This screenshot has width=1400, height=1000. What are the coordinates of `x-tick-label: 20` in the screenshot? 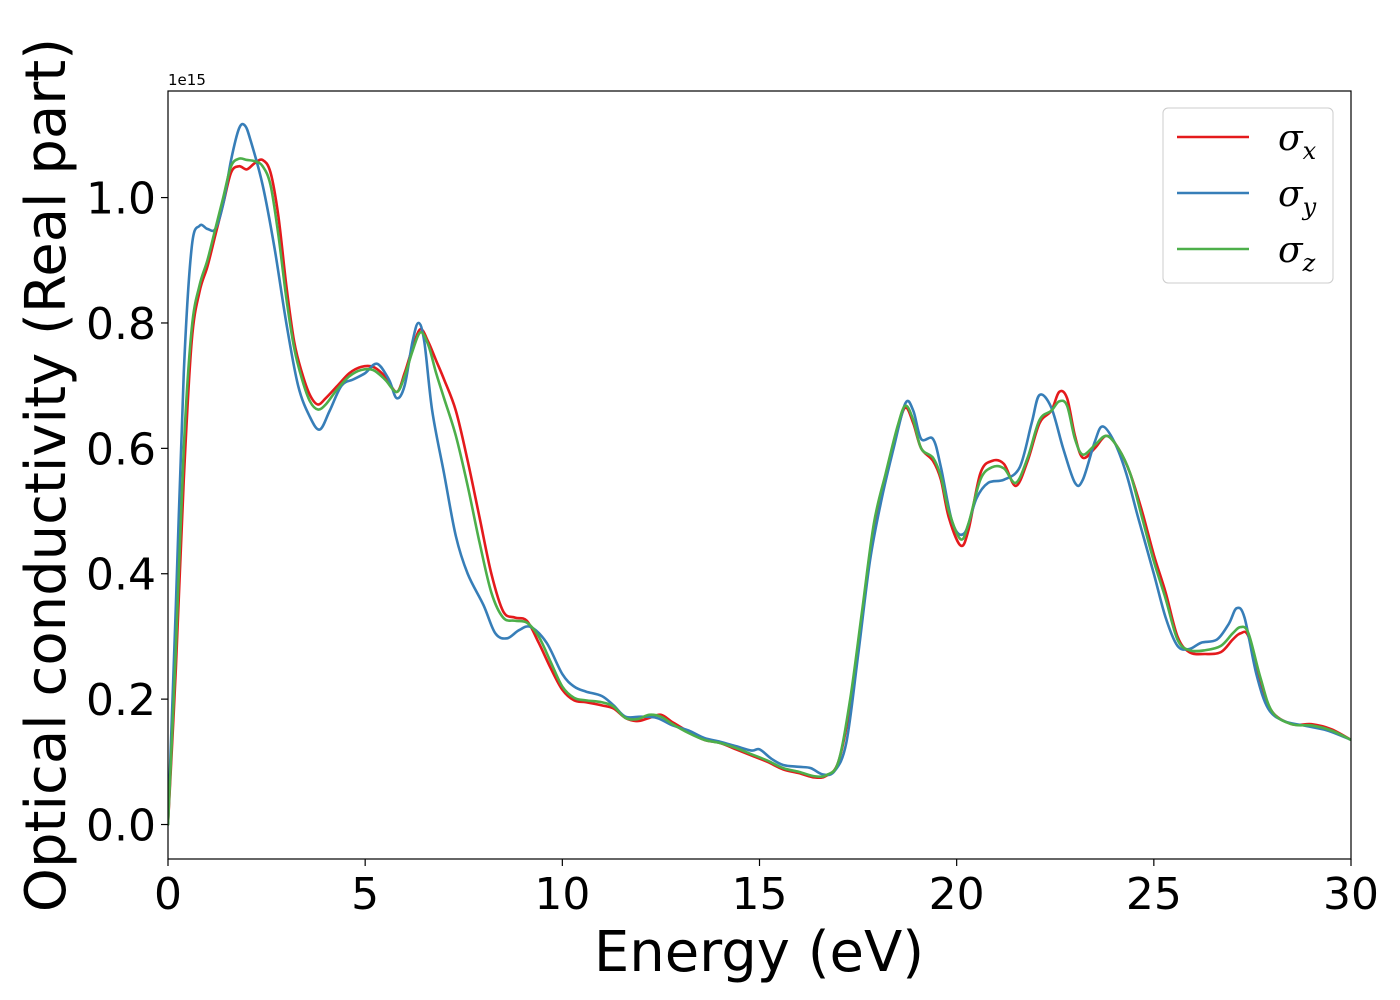 It's located at (957, 894).